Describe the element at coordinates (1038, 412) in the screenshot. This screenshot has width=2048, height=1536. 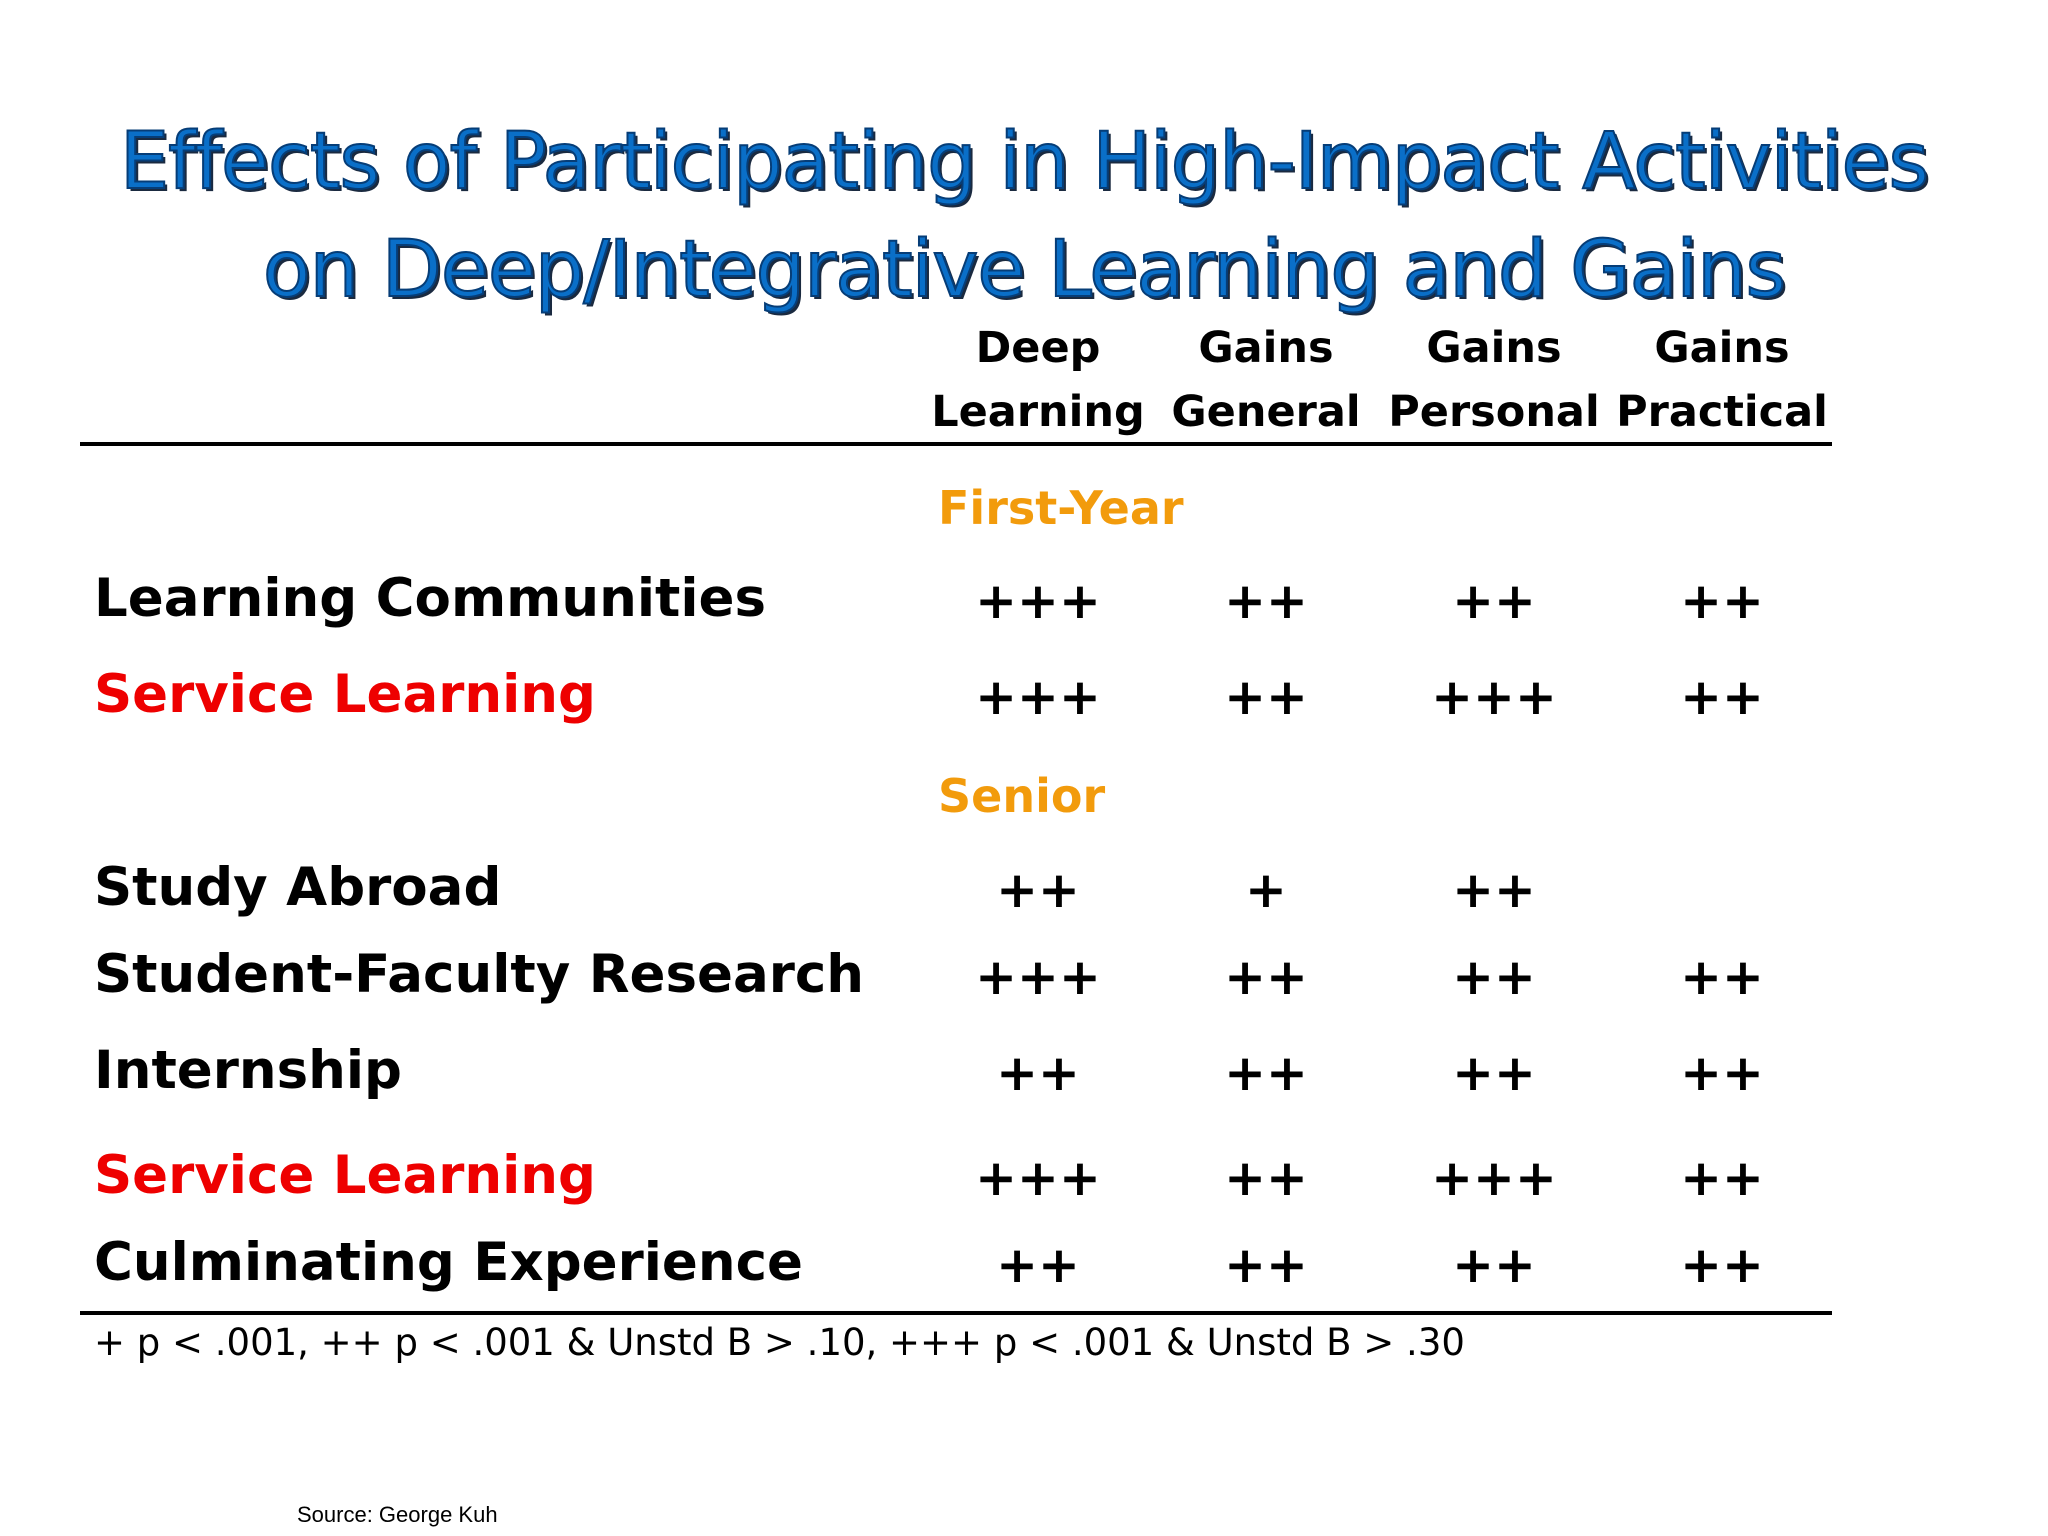
I see `column-header-line-2: Learning` at that location.